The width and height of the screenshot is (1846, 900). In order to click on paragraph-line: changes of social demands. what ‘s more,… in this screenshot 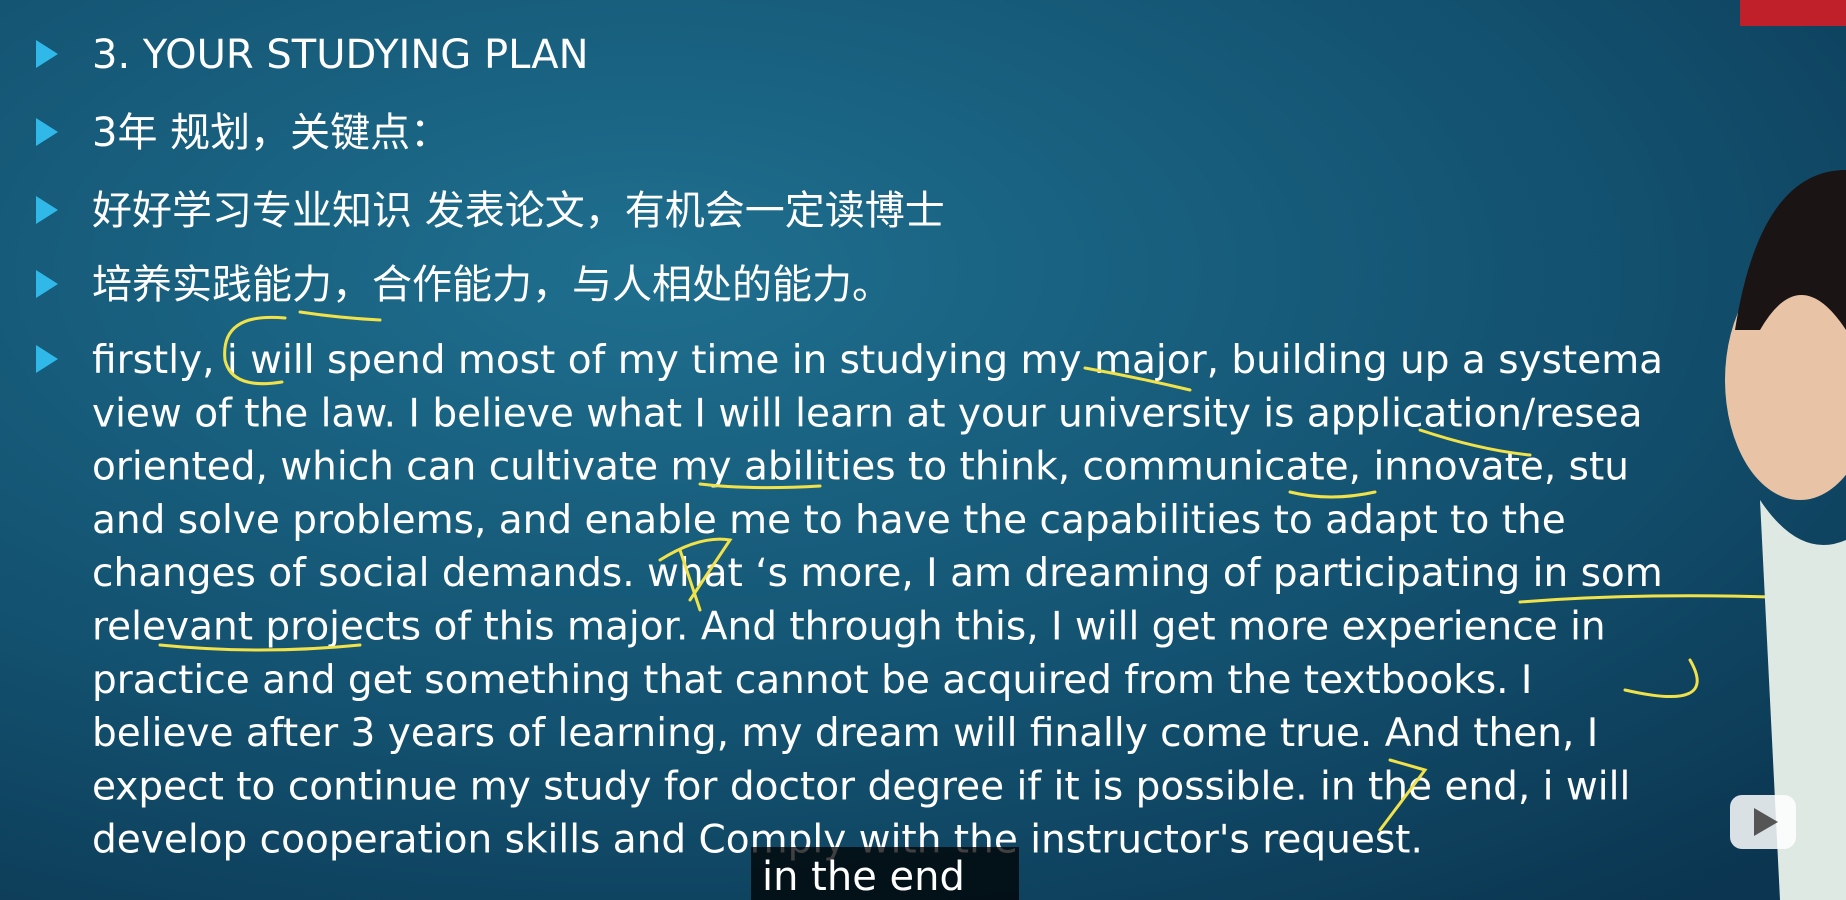, I will do `click(877, 573)`.